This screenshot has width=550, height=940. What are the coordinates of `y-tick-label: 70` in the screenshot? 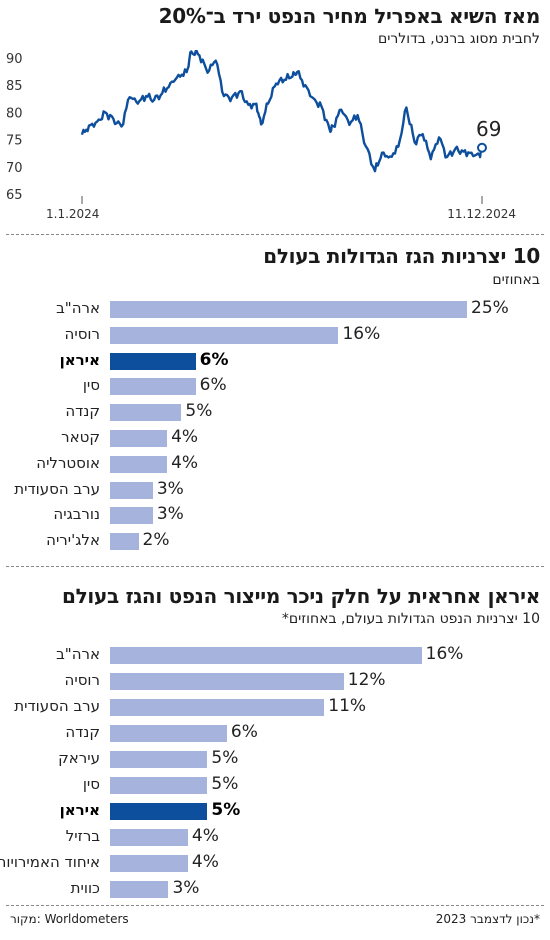 It's located at (14, 168).